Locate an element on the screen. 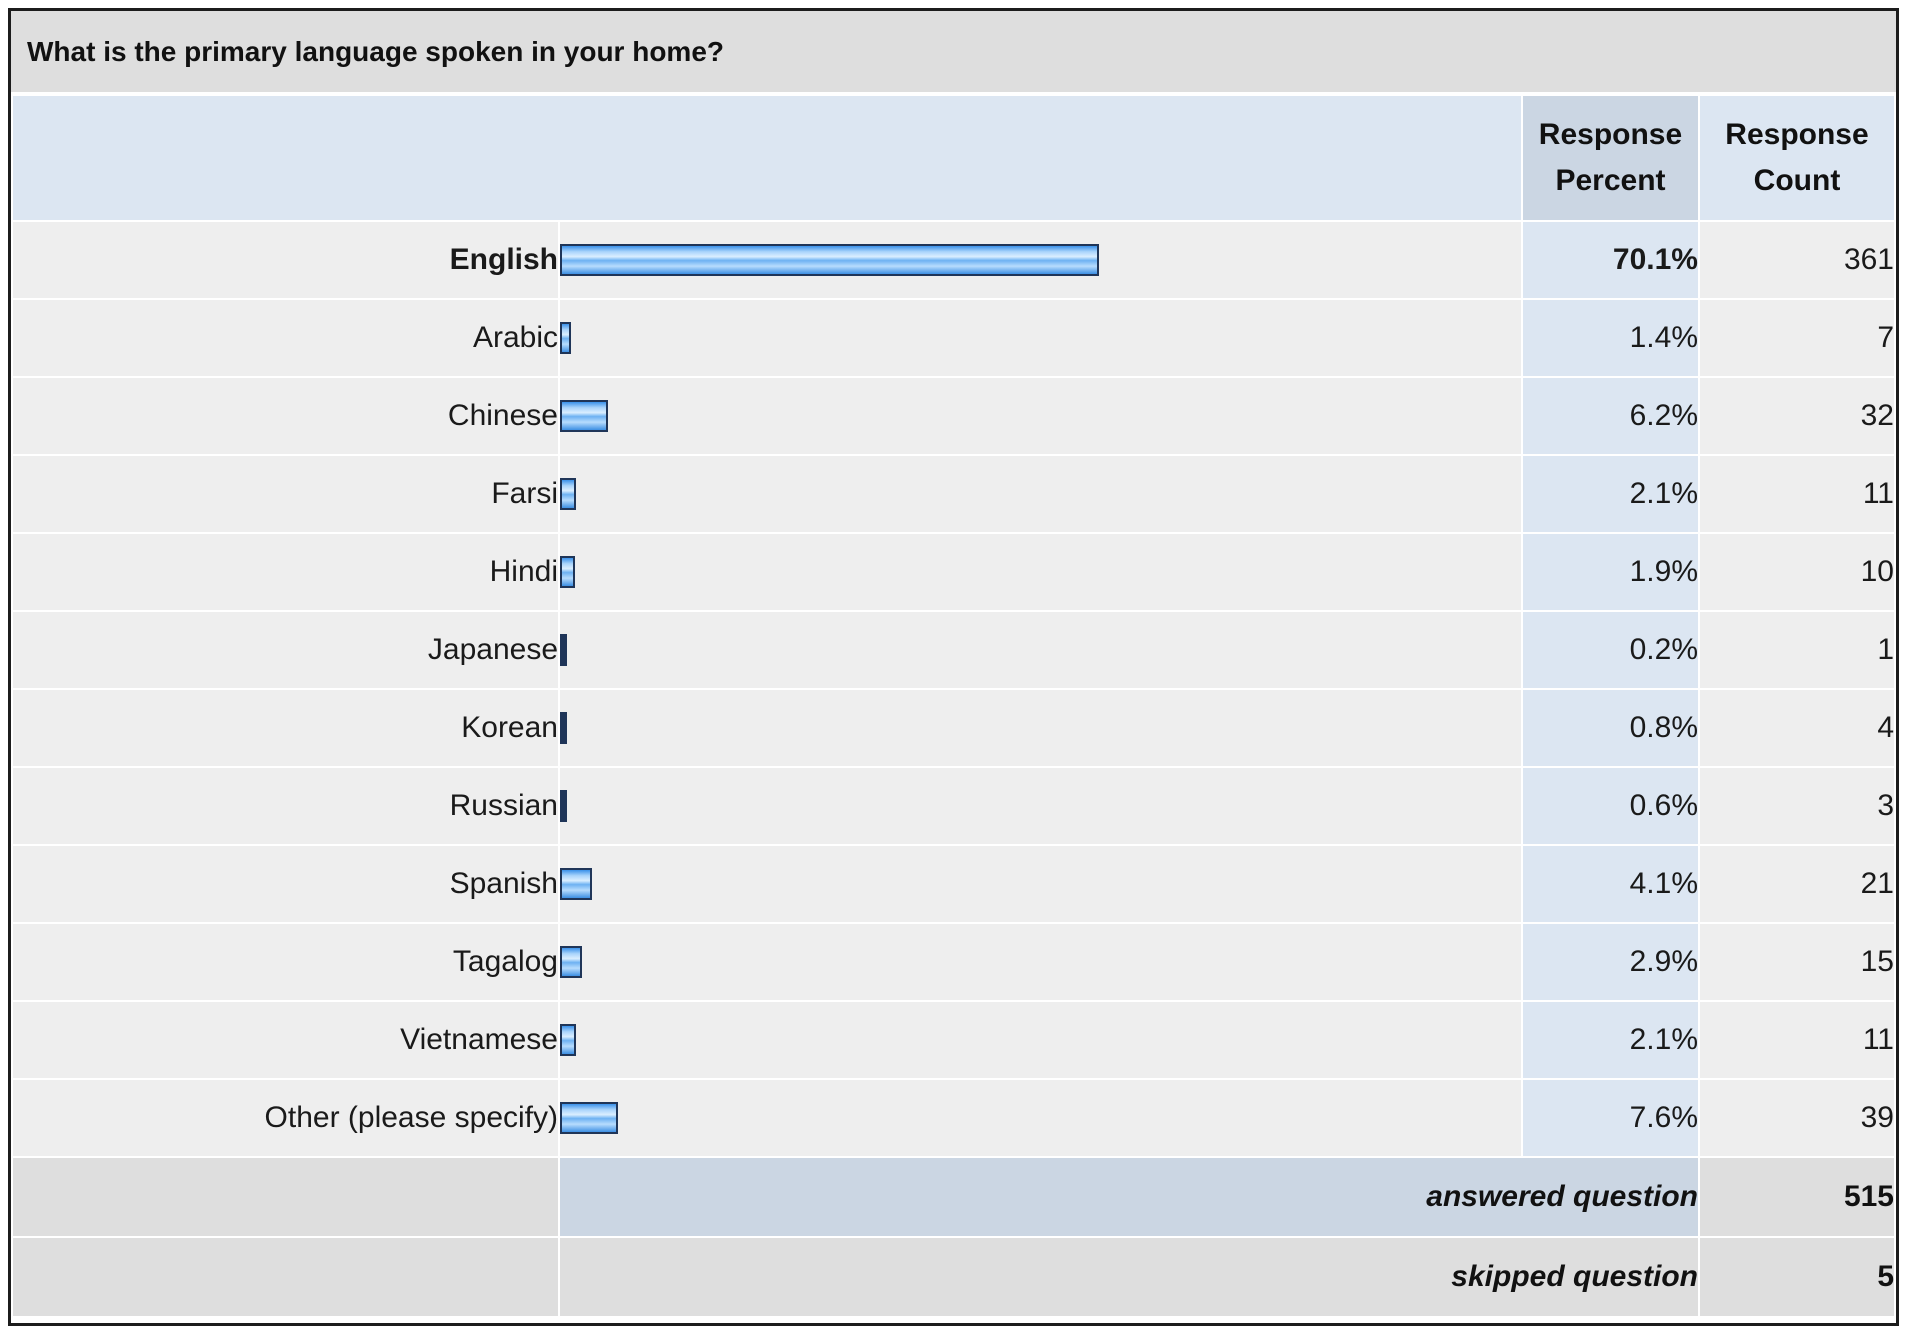 Image resolution: width=1907 pixels, height=1334 pixels. answered-row: answered question 515 is located at coordinates (953, 1197).